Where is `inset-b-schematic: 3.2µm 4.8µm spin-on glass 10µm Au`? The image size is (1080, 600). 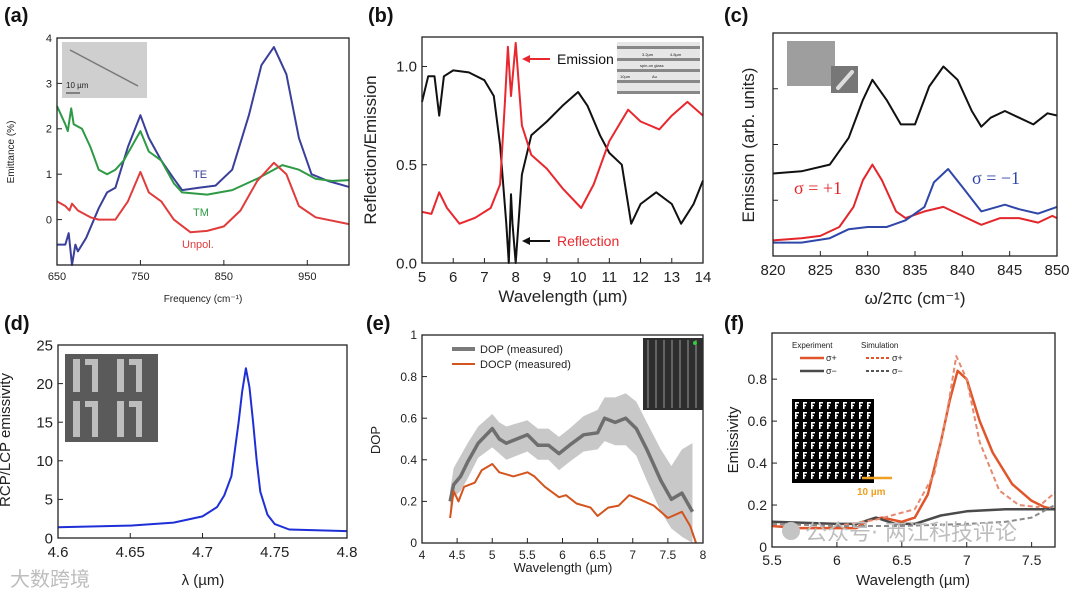 inset-b-schematic: 3.2µm 4.8µm spin-on glass 10µm Au is located at coordinates (658, 68).